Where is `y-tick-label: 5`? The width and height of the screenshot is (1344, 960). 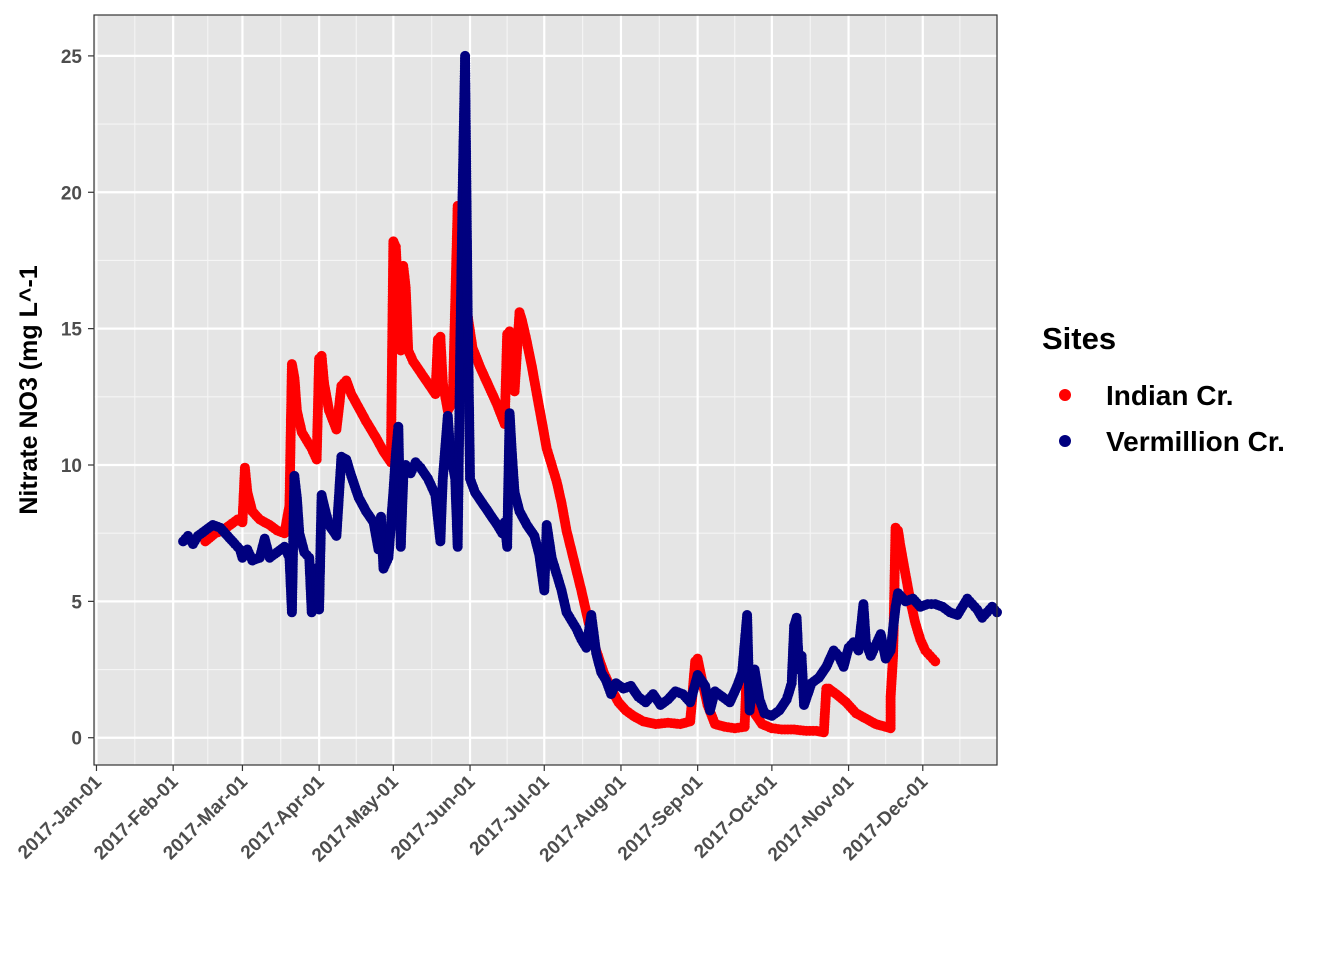 y-tick-label: 5 is located at coordinates (76, 602).